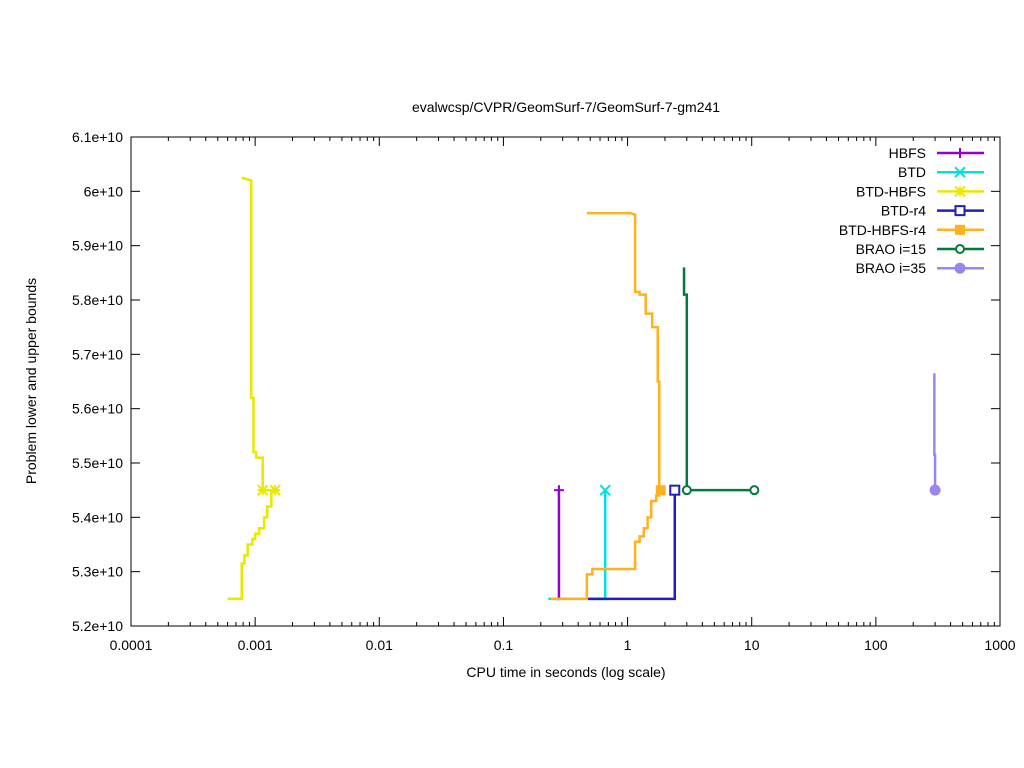 This screenshot has height=768, width=1024. I want to click on y-tick-label: 6e+10, so click(104, 191).